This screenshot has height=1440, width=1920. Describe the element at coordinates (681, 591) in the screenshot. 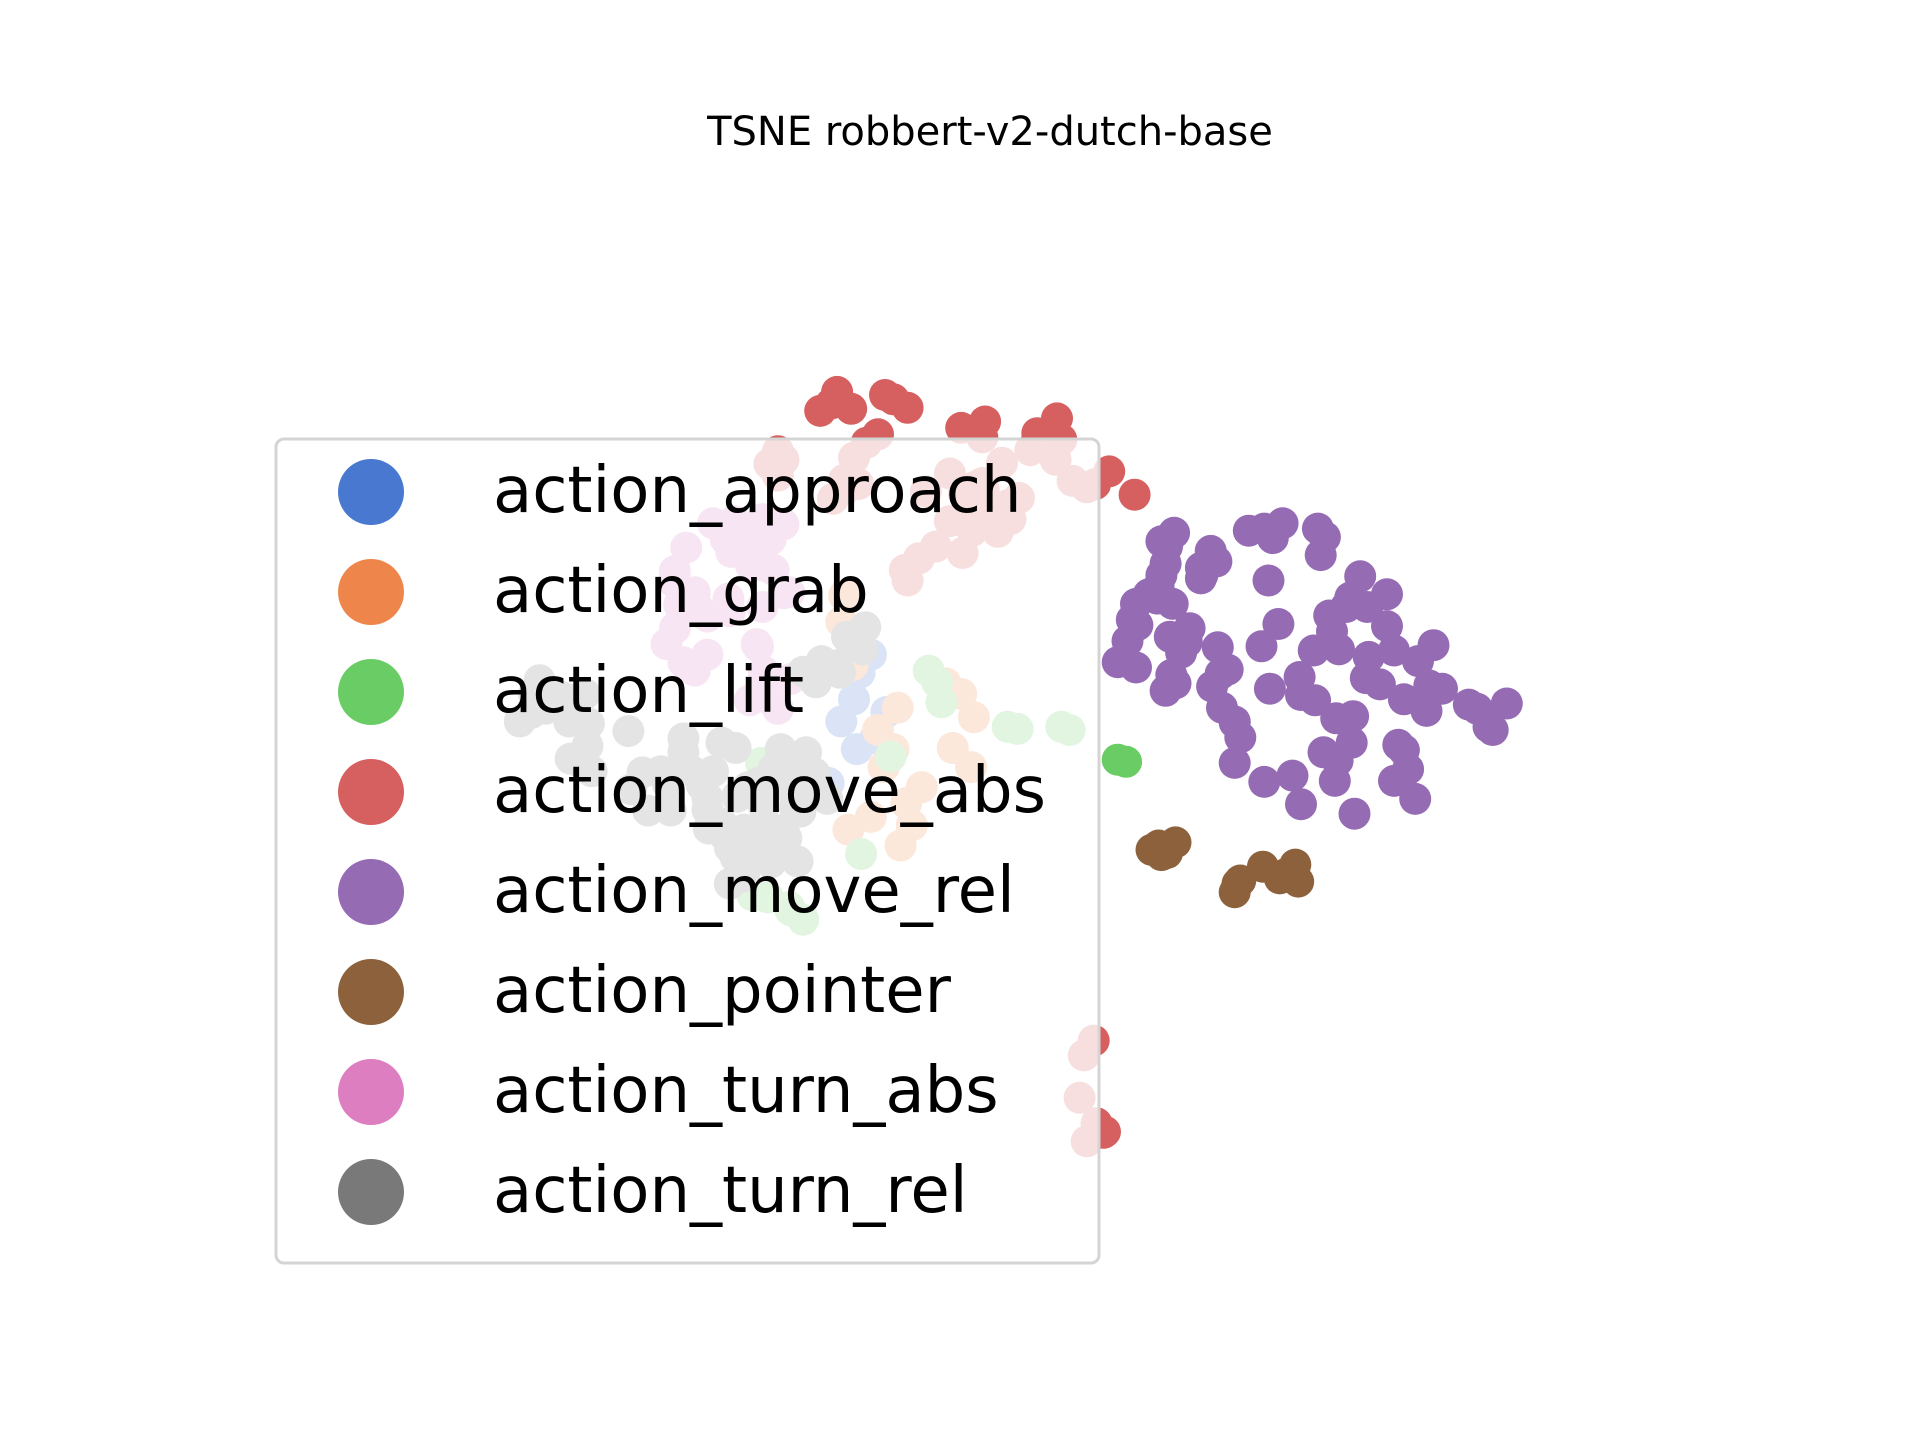

I see `legend-label-action-grab: action_grab` at that location.